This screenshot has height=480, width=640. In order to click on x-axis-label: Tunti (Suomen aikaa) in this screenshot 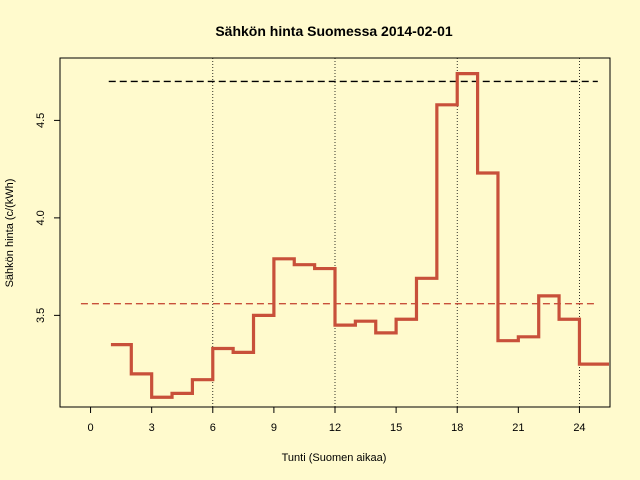, I will do `click(334, 458)`.